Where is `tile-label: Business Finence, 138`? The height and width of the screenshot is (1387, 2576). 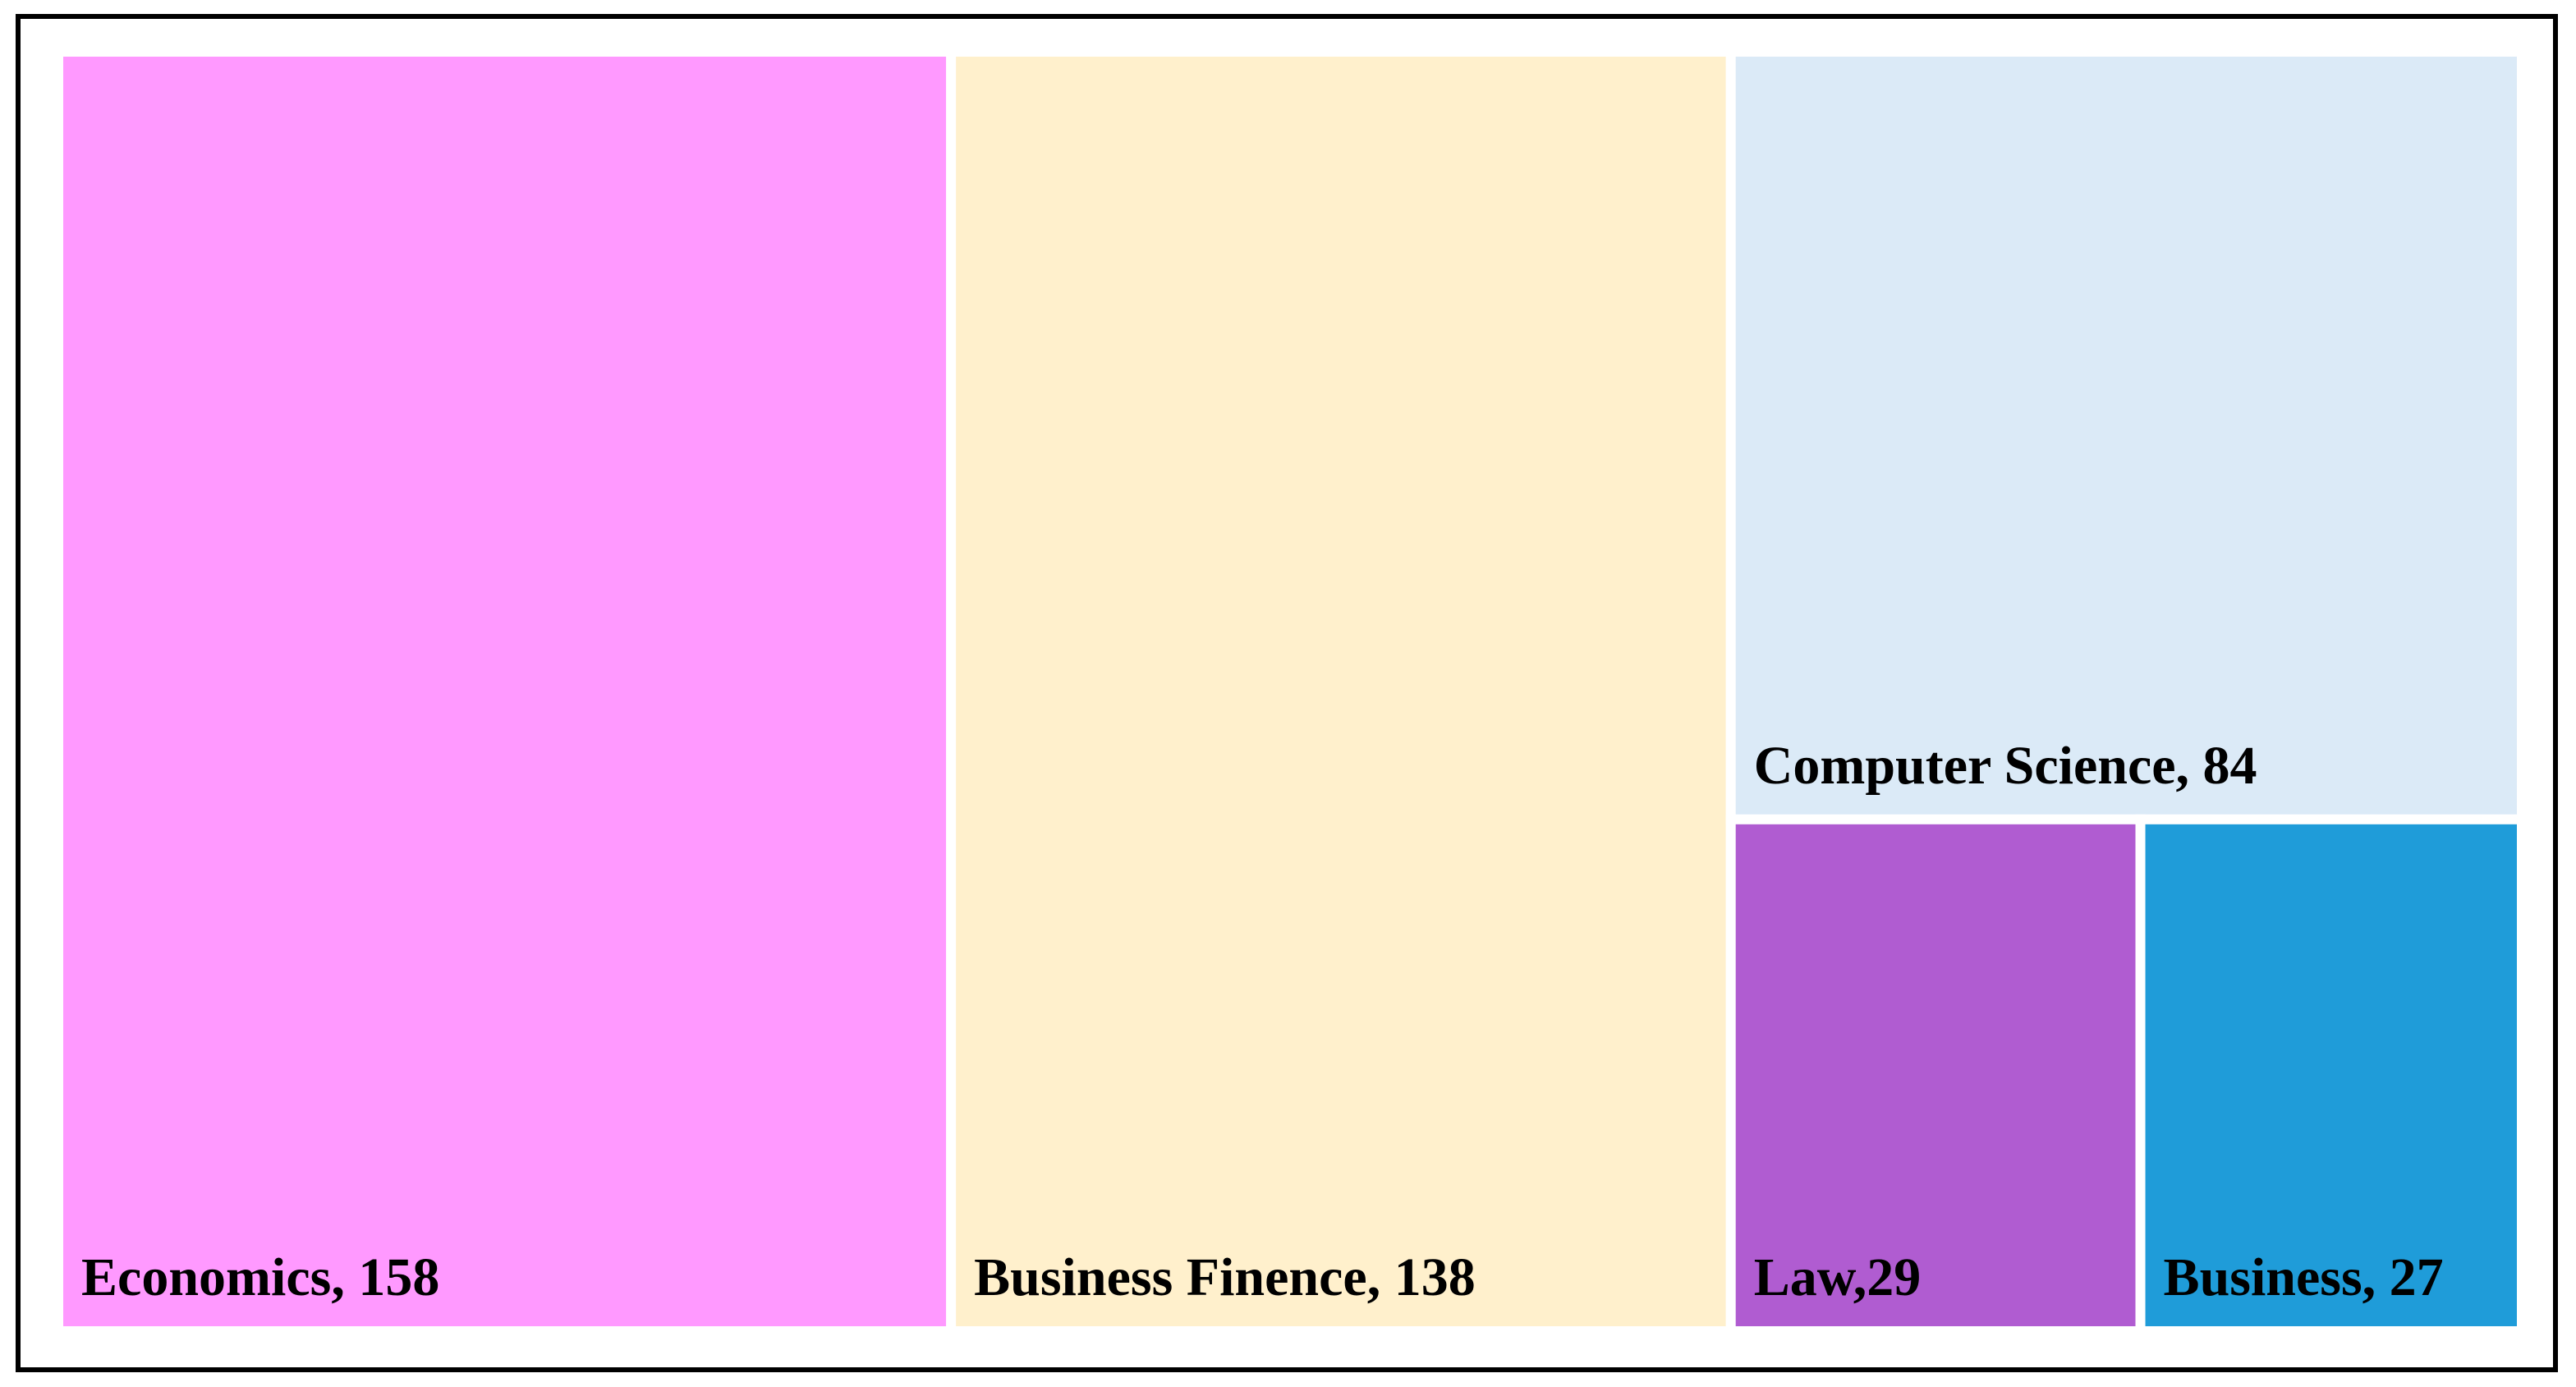
tile-label: Business Finence, 138 is located at coordinates (1225, 1277).